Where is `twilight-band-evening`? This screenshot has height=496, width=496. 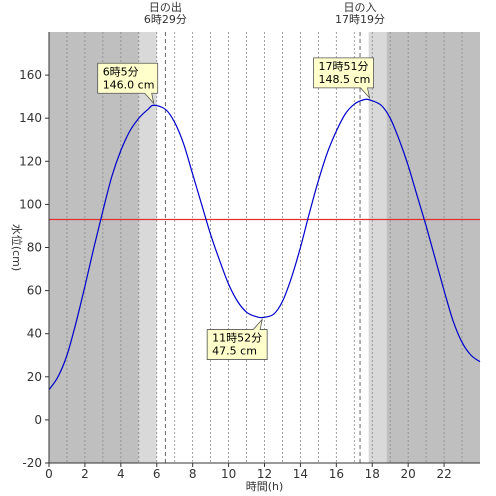
twilight-band-evening is located at coordinates (377, 247).